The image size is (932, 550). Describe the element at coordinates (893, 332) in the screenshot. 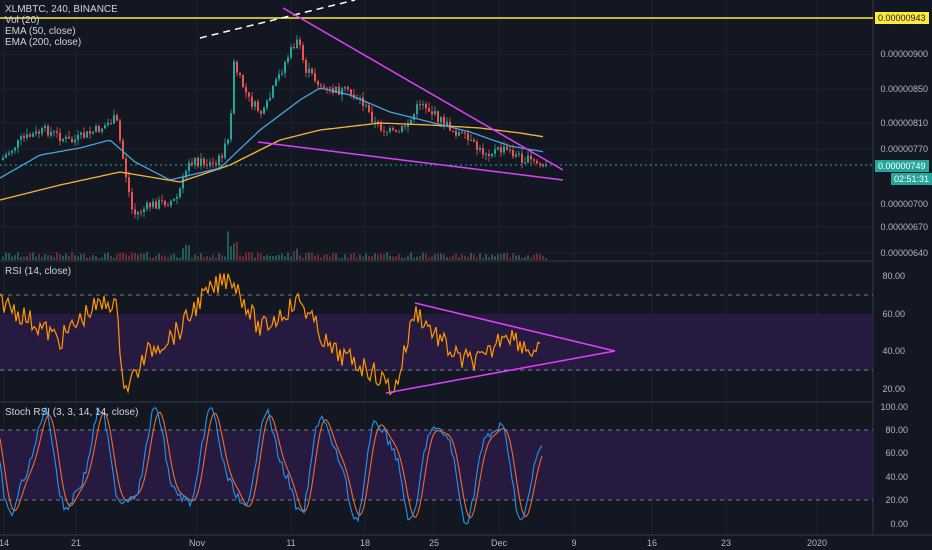

I see `rsi-axis: 80.00 60.00 40.00 20.00` at that location.